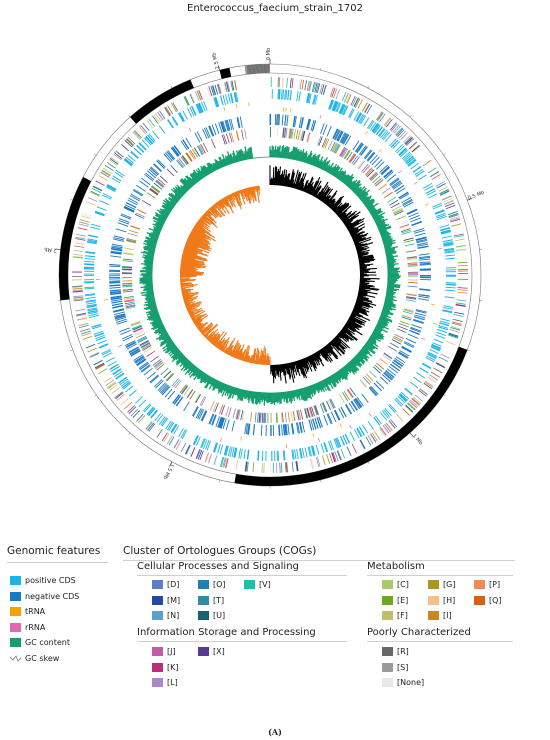  What do you see at coordinates (440, 641) in the screenshot?
I see `legend-rule` at bounding box center [440, 641].